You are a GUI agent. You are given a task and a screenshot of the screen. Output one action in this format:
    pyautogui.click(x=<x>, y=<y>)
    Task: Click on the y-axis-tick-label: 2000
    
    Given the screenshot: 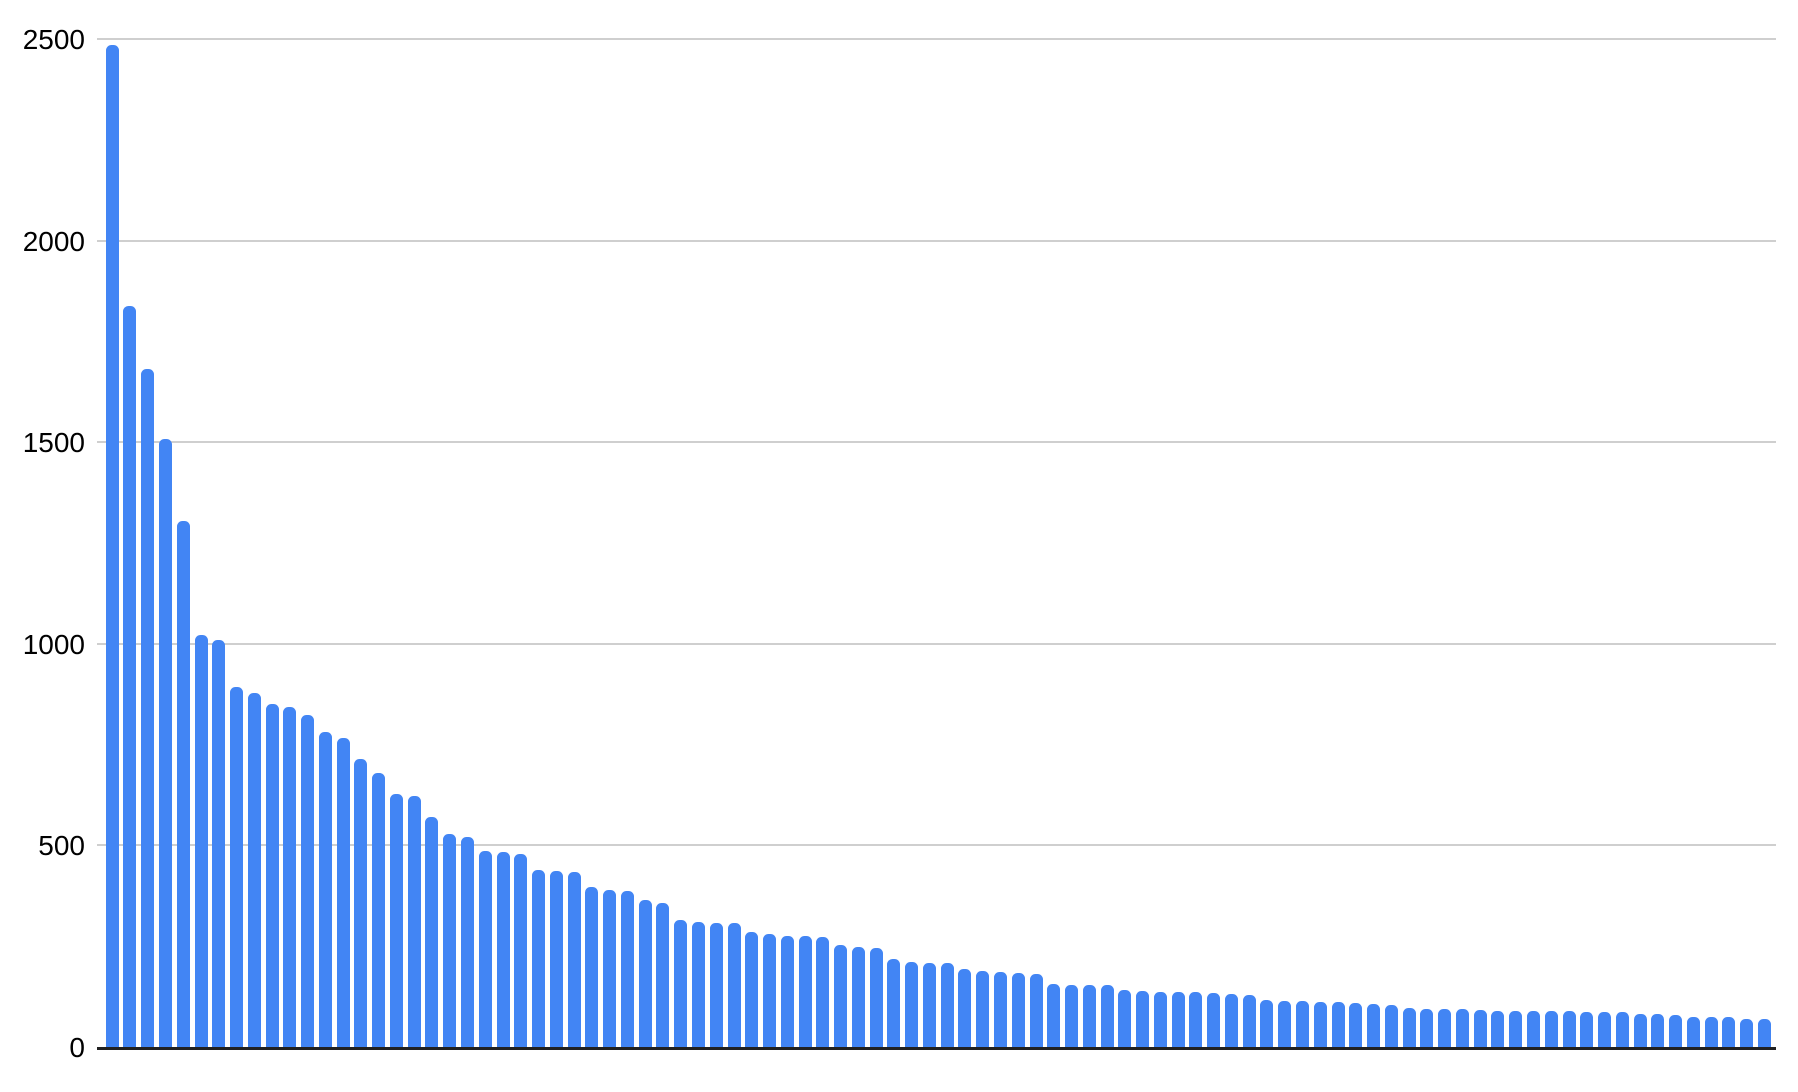 What is the action you would take?
    pyautogui.click(x=53, y=241)
    